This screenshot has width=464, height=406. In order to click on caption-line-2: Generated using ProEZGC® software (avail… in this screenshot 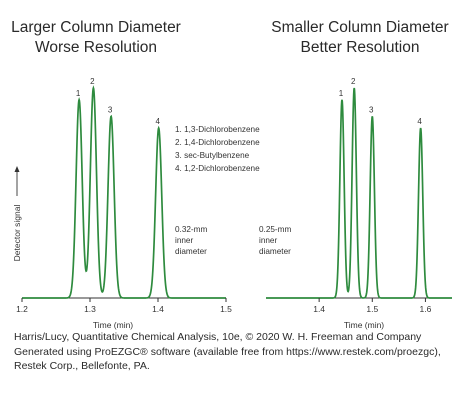, I will do `click(227, 351)`.